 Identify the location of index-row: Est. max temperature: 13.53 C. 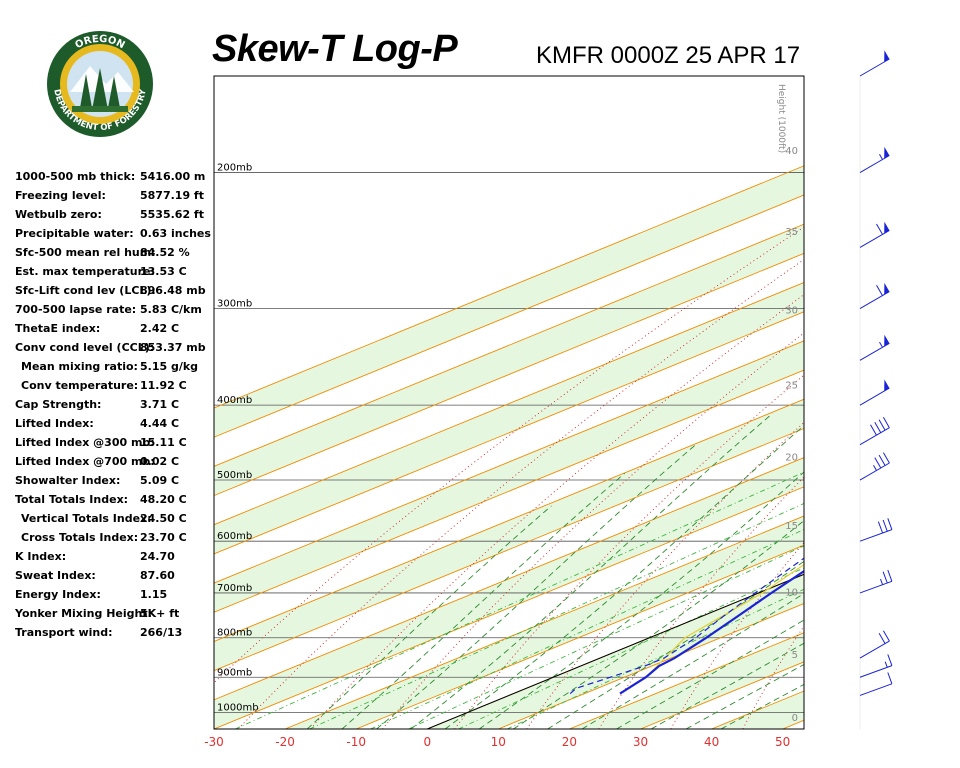
(115, 272).